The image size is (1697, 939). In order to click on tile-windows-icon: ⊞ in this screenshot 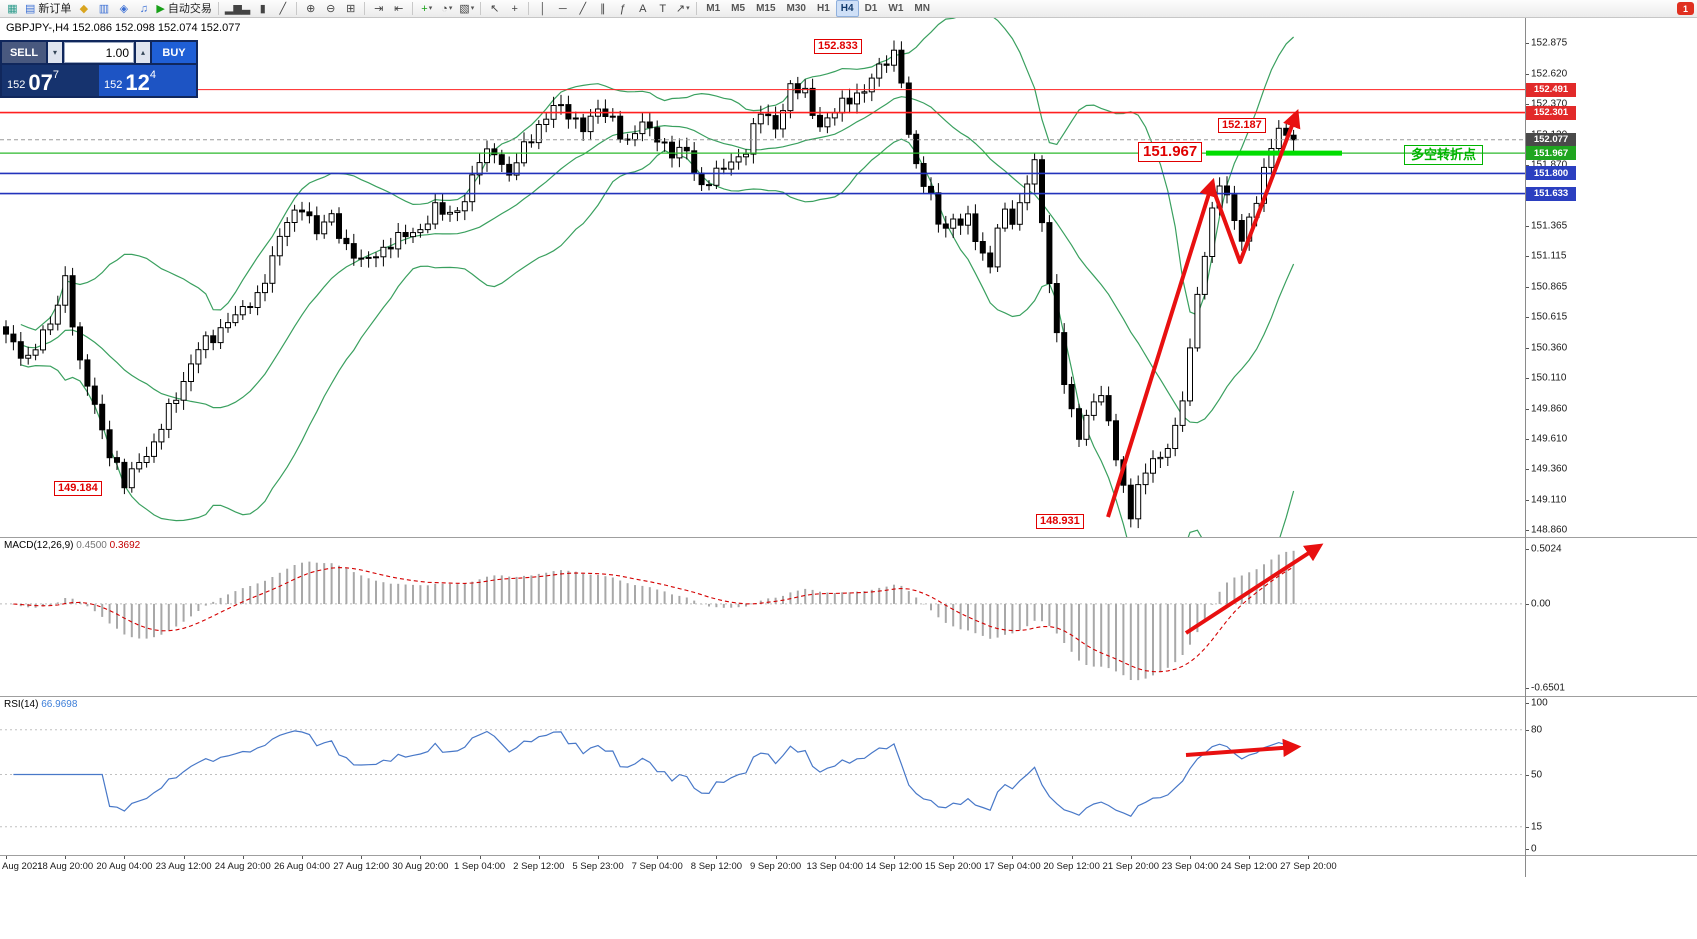, I will do `click(350, 9)`.